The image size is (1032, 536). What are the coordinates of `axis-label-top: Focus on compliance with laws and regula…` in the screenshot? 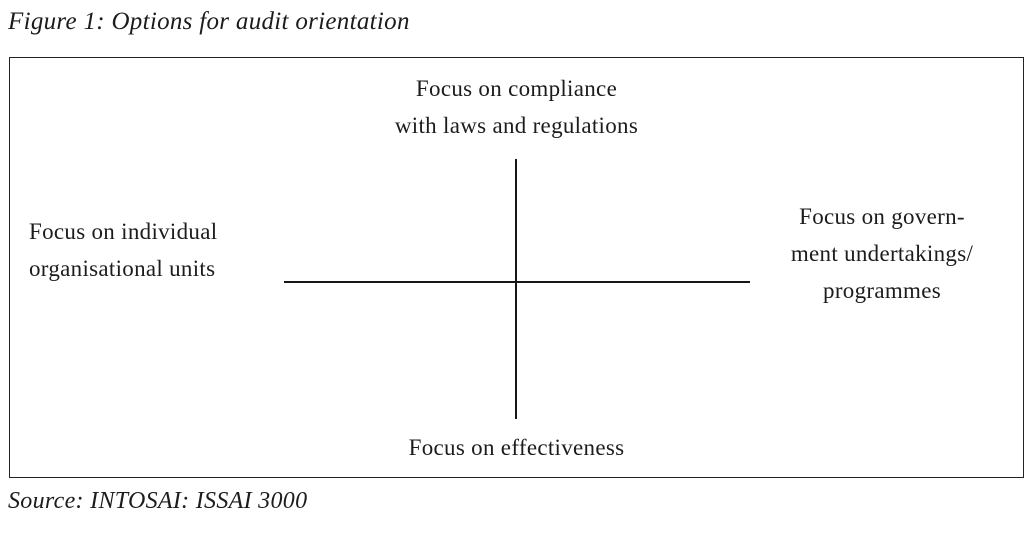 It's located at (516, 107).